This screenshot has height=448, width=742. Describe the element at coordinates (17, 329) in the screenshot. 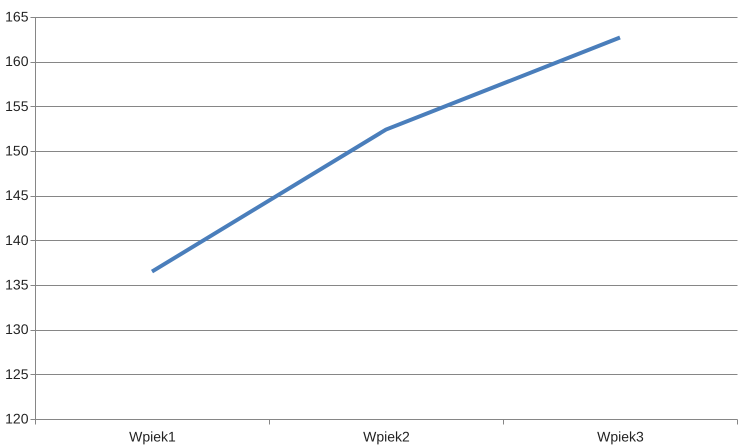

I see `y-tick-label: 130` at that location.